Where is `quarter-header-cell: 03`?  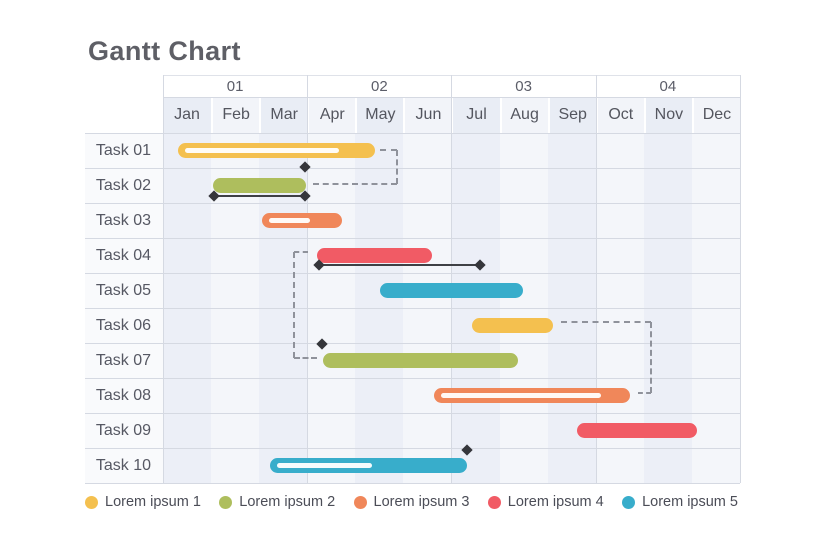 quarter-header-cell: 03 is located at coordinates (523, 86).